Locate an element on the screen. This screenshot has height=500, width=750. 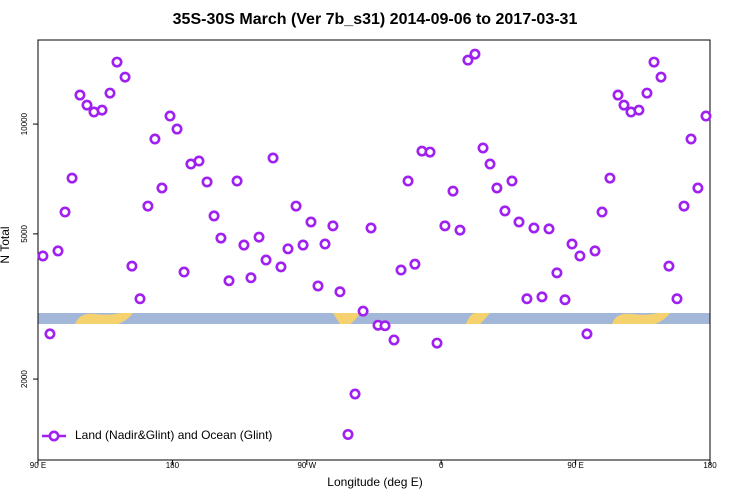
x-axis-label: Longitude (deg E) is located at coordinates (374, 482).